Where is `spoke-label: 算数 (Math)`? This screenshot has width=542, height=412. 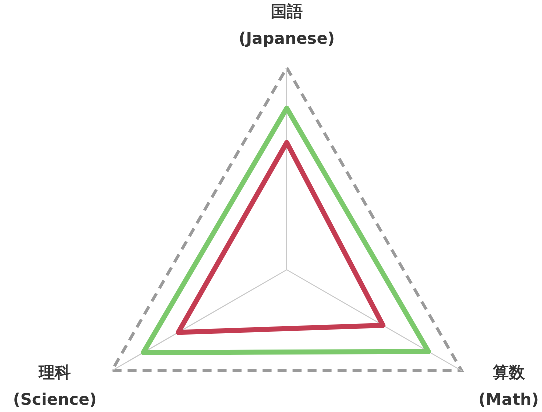
spoke-label: 算数 (Math) is located at coordinates (509, 386).